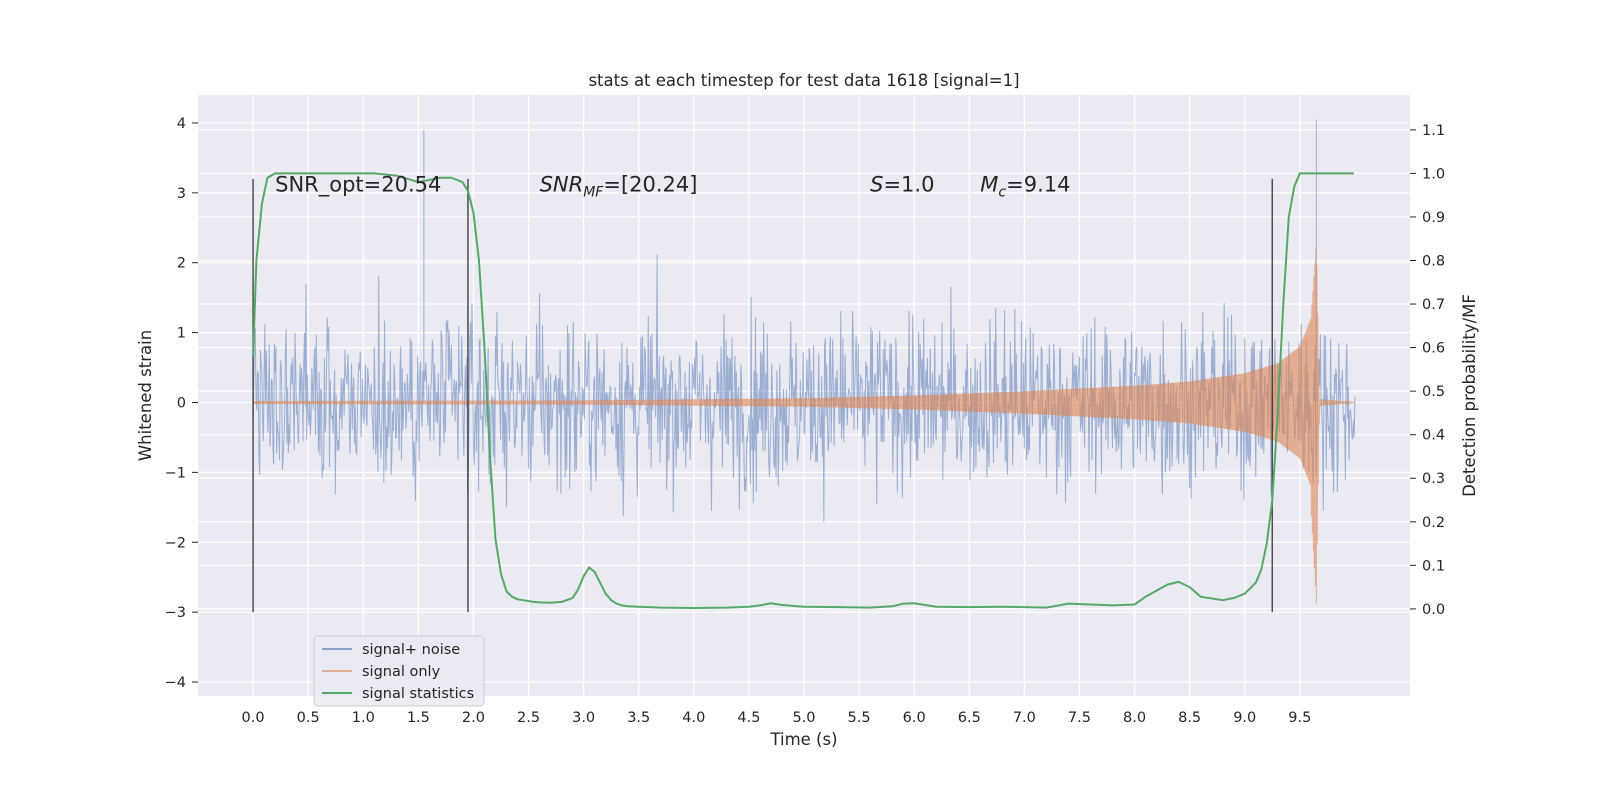 The width and height of the screenshot is (1600, 800). I want to click on legend-label: signal statistics, so click(418, 694).